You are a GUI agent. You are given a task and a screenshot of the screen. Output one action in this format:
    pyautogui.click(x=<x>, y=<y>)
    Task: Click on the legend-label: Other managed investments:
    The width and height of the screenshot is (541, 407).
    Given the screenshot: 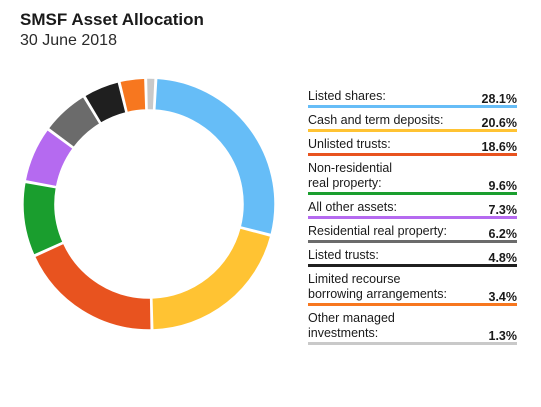 What is the action you would take?
    pyautogui.click(x=351, y=325)
    